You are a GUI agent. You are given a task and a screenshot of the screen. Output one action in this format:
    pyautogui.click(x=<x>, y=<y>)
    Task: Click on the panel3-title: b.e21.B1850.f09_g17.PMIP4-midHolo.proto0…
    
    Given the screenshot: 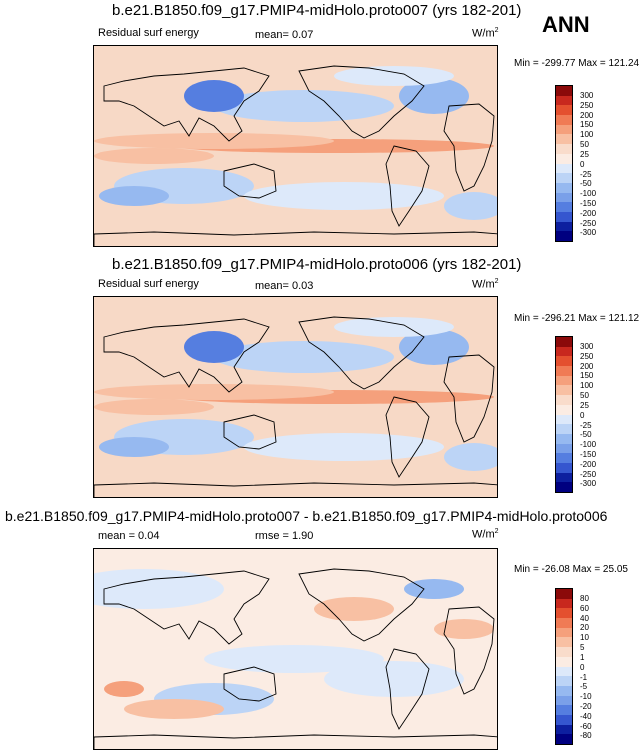 What is the action you would take?
    pyautogui.click(x=306, y=516)
    